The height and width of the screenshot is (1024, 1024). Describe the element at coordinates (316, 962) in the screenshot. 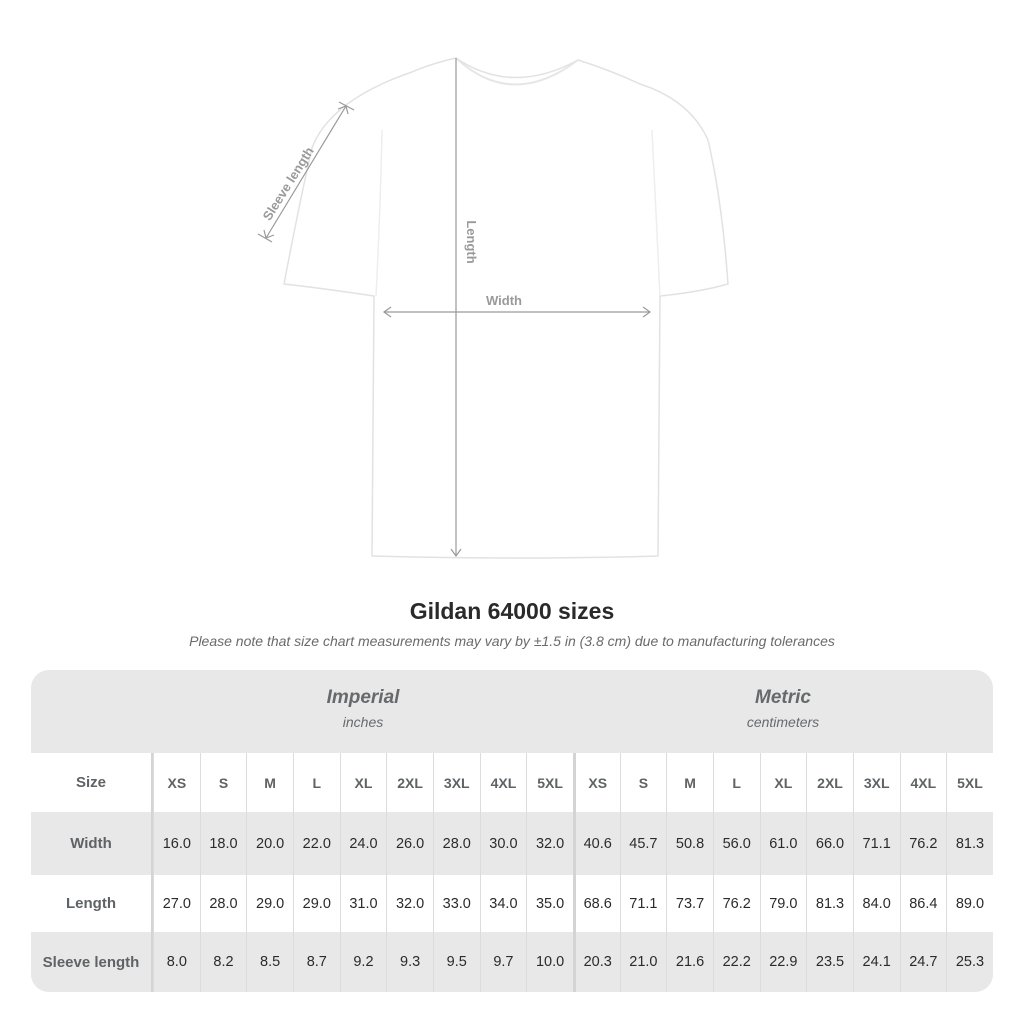

I see `imperial-value: 8.7` at that location.